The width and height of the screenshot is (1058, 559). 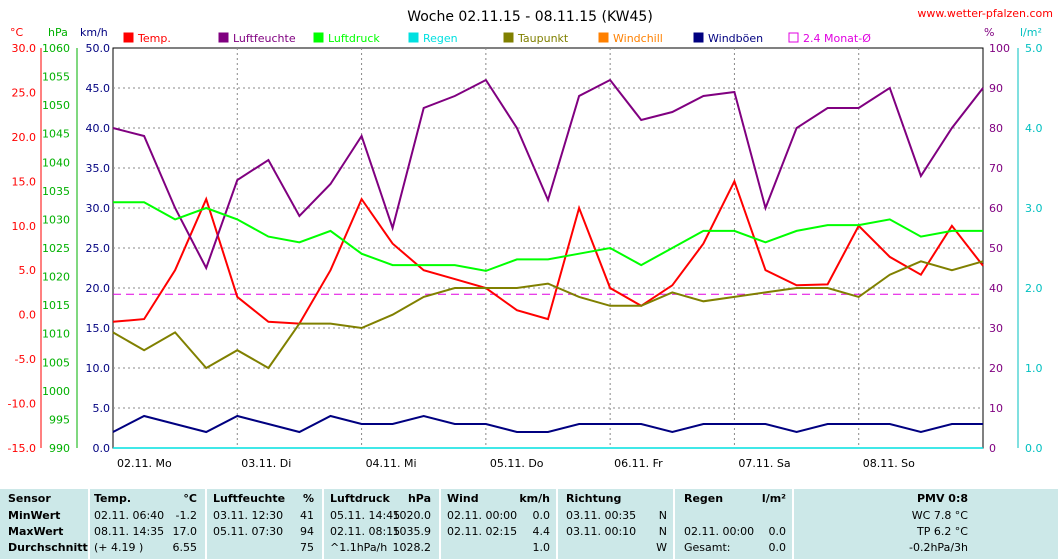 I want to click on stats-col-pmv: PMV 0:8 WC 7.8 °C TP 6.2 °C -0.2hPa/3h, so click(x=926, y=524).